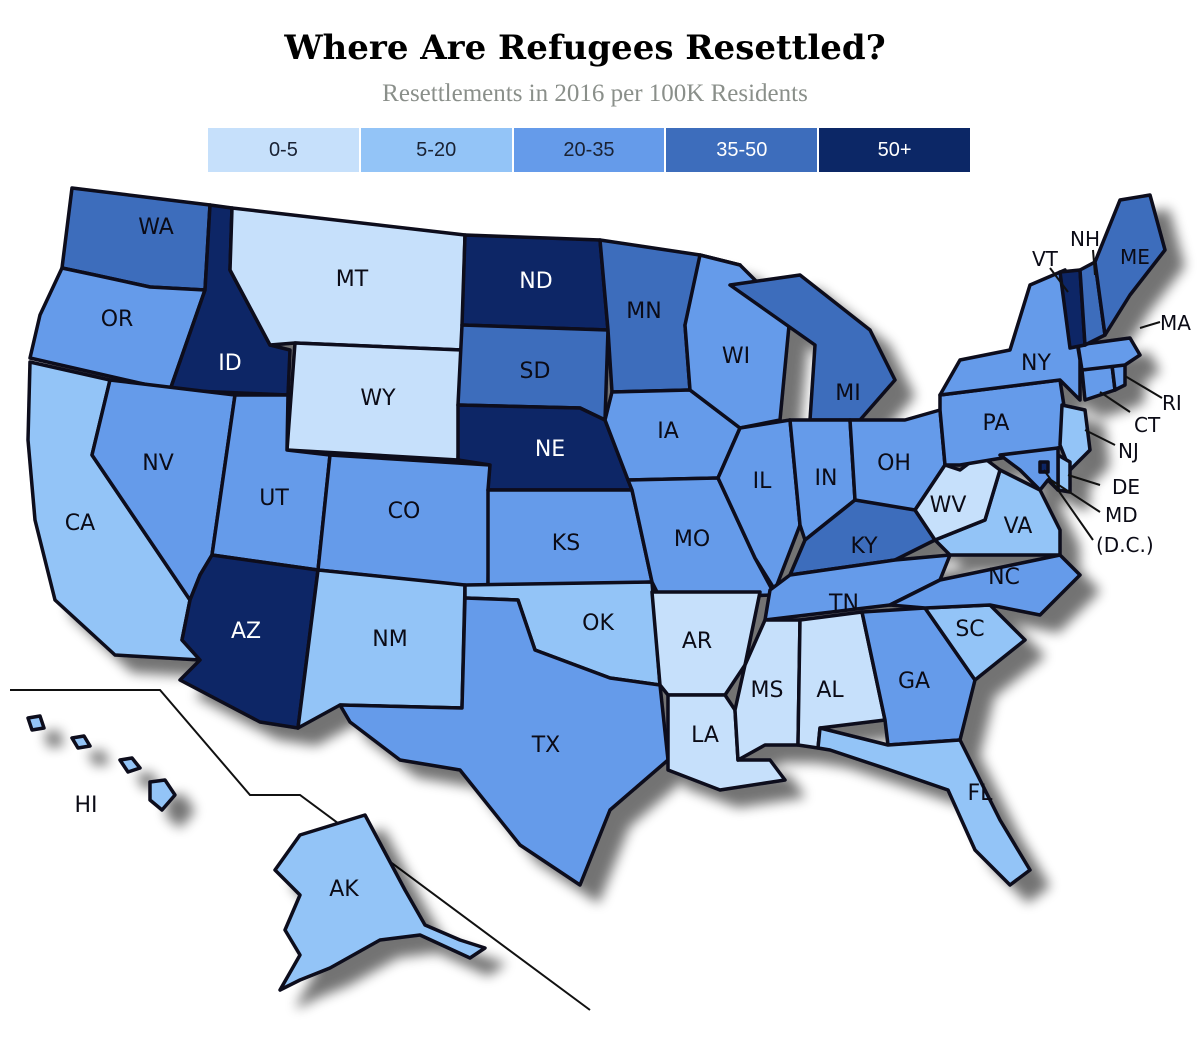 The height and width of the screenshot is (1038, 1200). I want to click on legend-bin-50plus: 50+, so click(893, 150).